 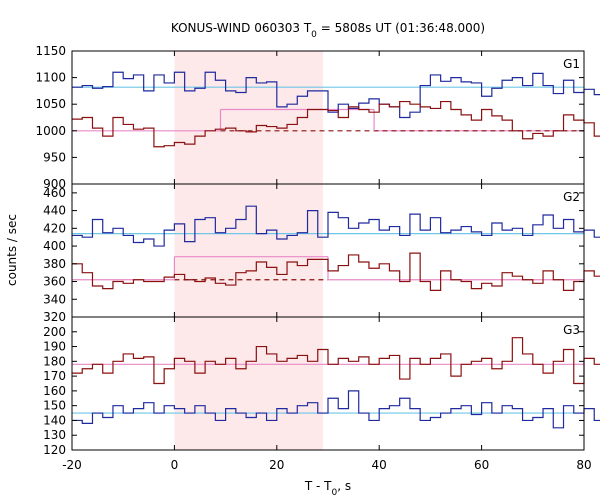 I want to click on x-tick-label: 40, so click(x=379, y=465).